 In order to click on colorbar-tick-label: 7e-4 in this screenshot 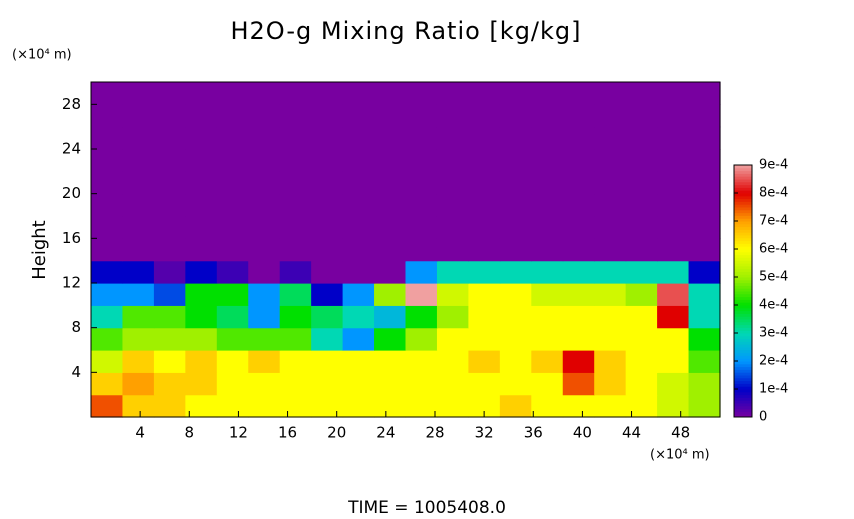, I will do `click(773, 221)`.